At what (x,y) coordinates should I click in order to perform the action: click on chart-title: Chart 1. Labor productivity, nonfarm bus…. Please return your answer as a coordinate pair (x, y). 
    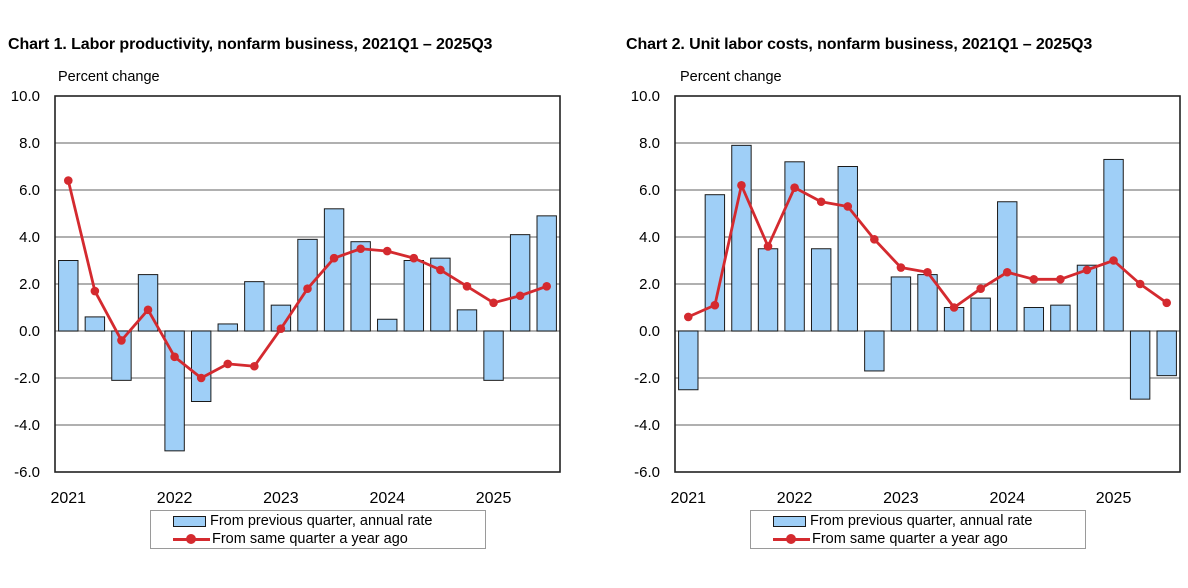
    Looking at the image, I should click on (250, 44).